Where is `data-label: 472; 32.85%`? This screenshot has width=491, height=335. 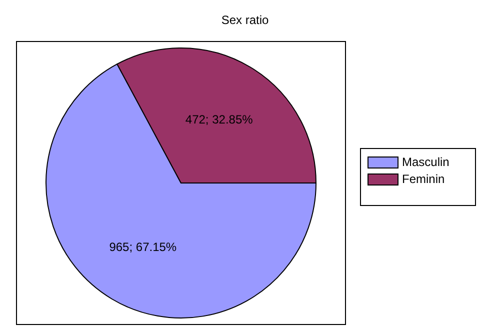 data-label: 472; 32.85% is located at coordinates (219, 119).